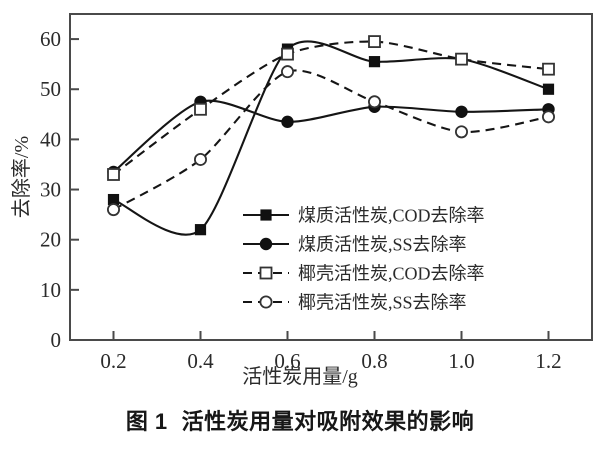 This screenshot has height=450, width=600. I want to click on x-axis-title: 活性炭用量/g, so click(300, 376).